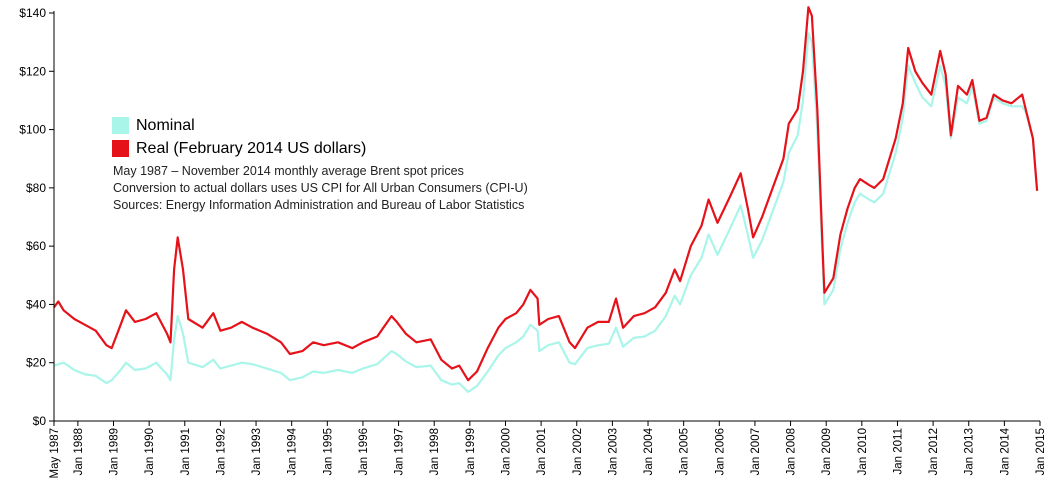 This screenshot has width=1051, height=500. Describe the element at coordinates (293, 451) in the screenshot. I see `x-tick-label: Jan 1994` at that location.